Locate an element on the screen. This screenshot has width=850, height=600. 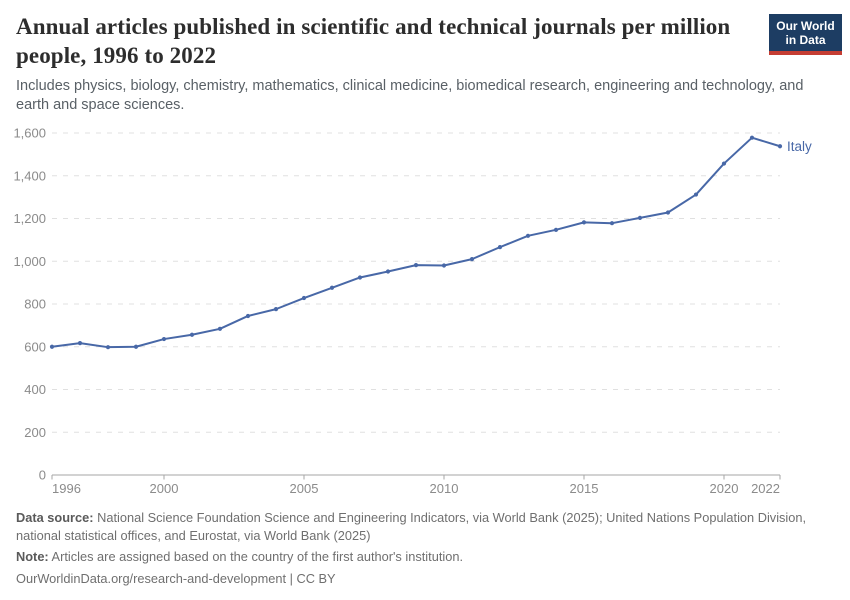
x-tick-label: 2005 is located at coordinates (304, 488).